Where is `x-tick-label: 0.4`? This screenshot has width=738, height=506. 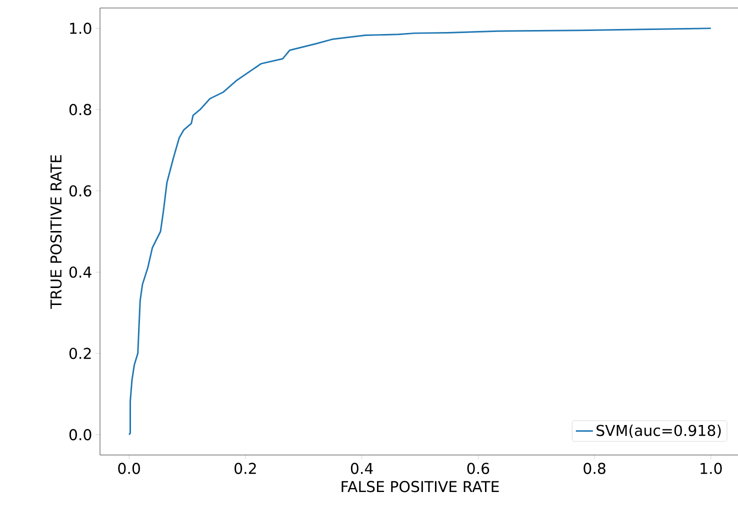 x-tick-label: 0.4 is located at coordinates (361, 468).